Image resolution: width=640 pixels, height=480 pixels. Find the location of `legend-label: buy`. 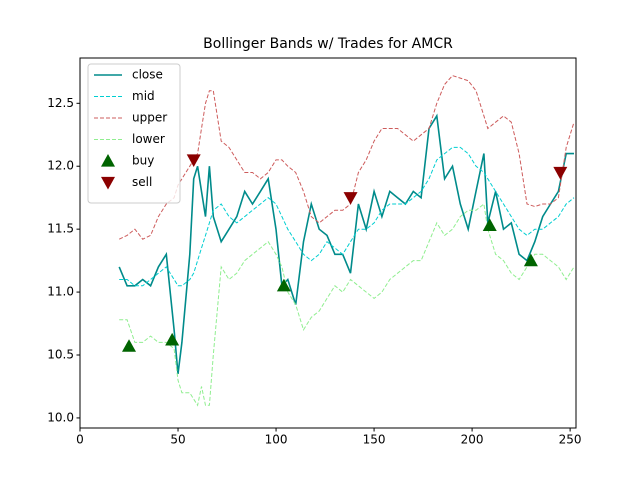

legend-label: buy is located at coordinates (143, 161).